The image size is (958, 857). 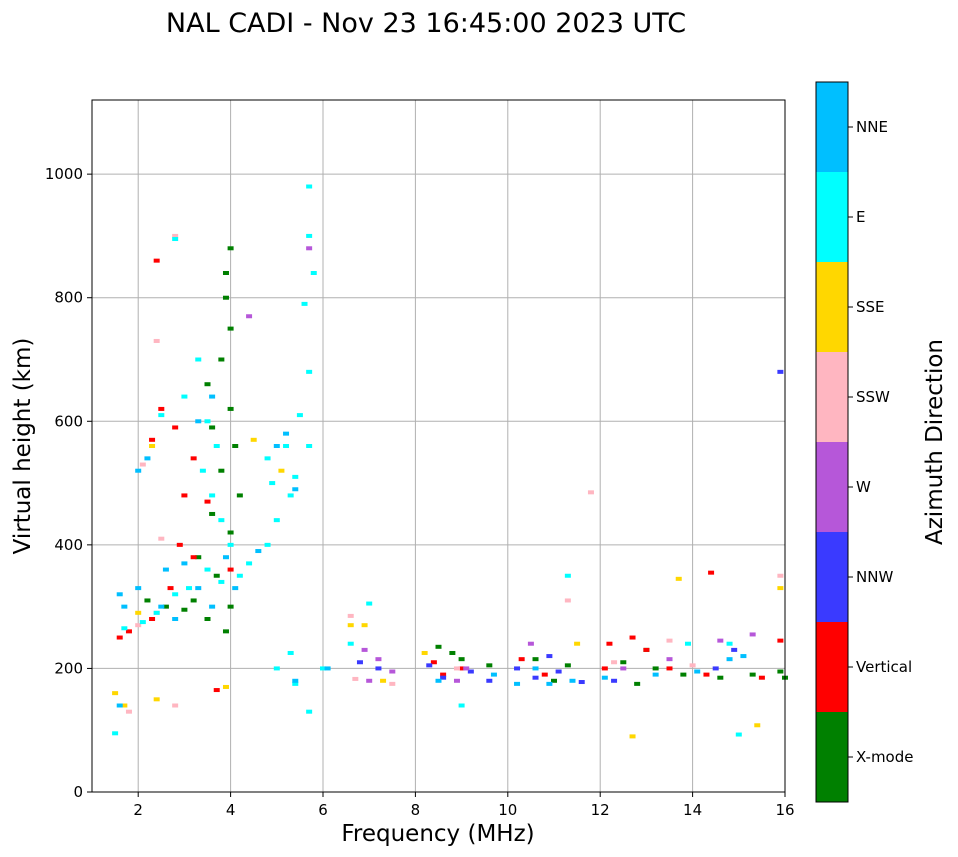 I want to click on y-tick-label: 400, so click(x=68, y=545).